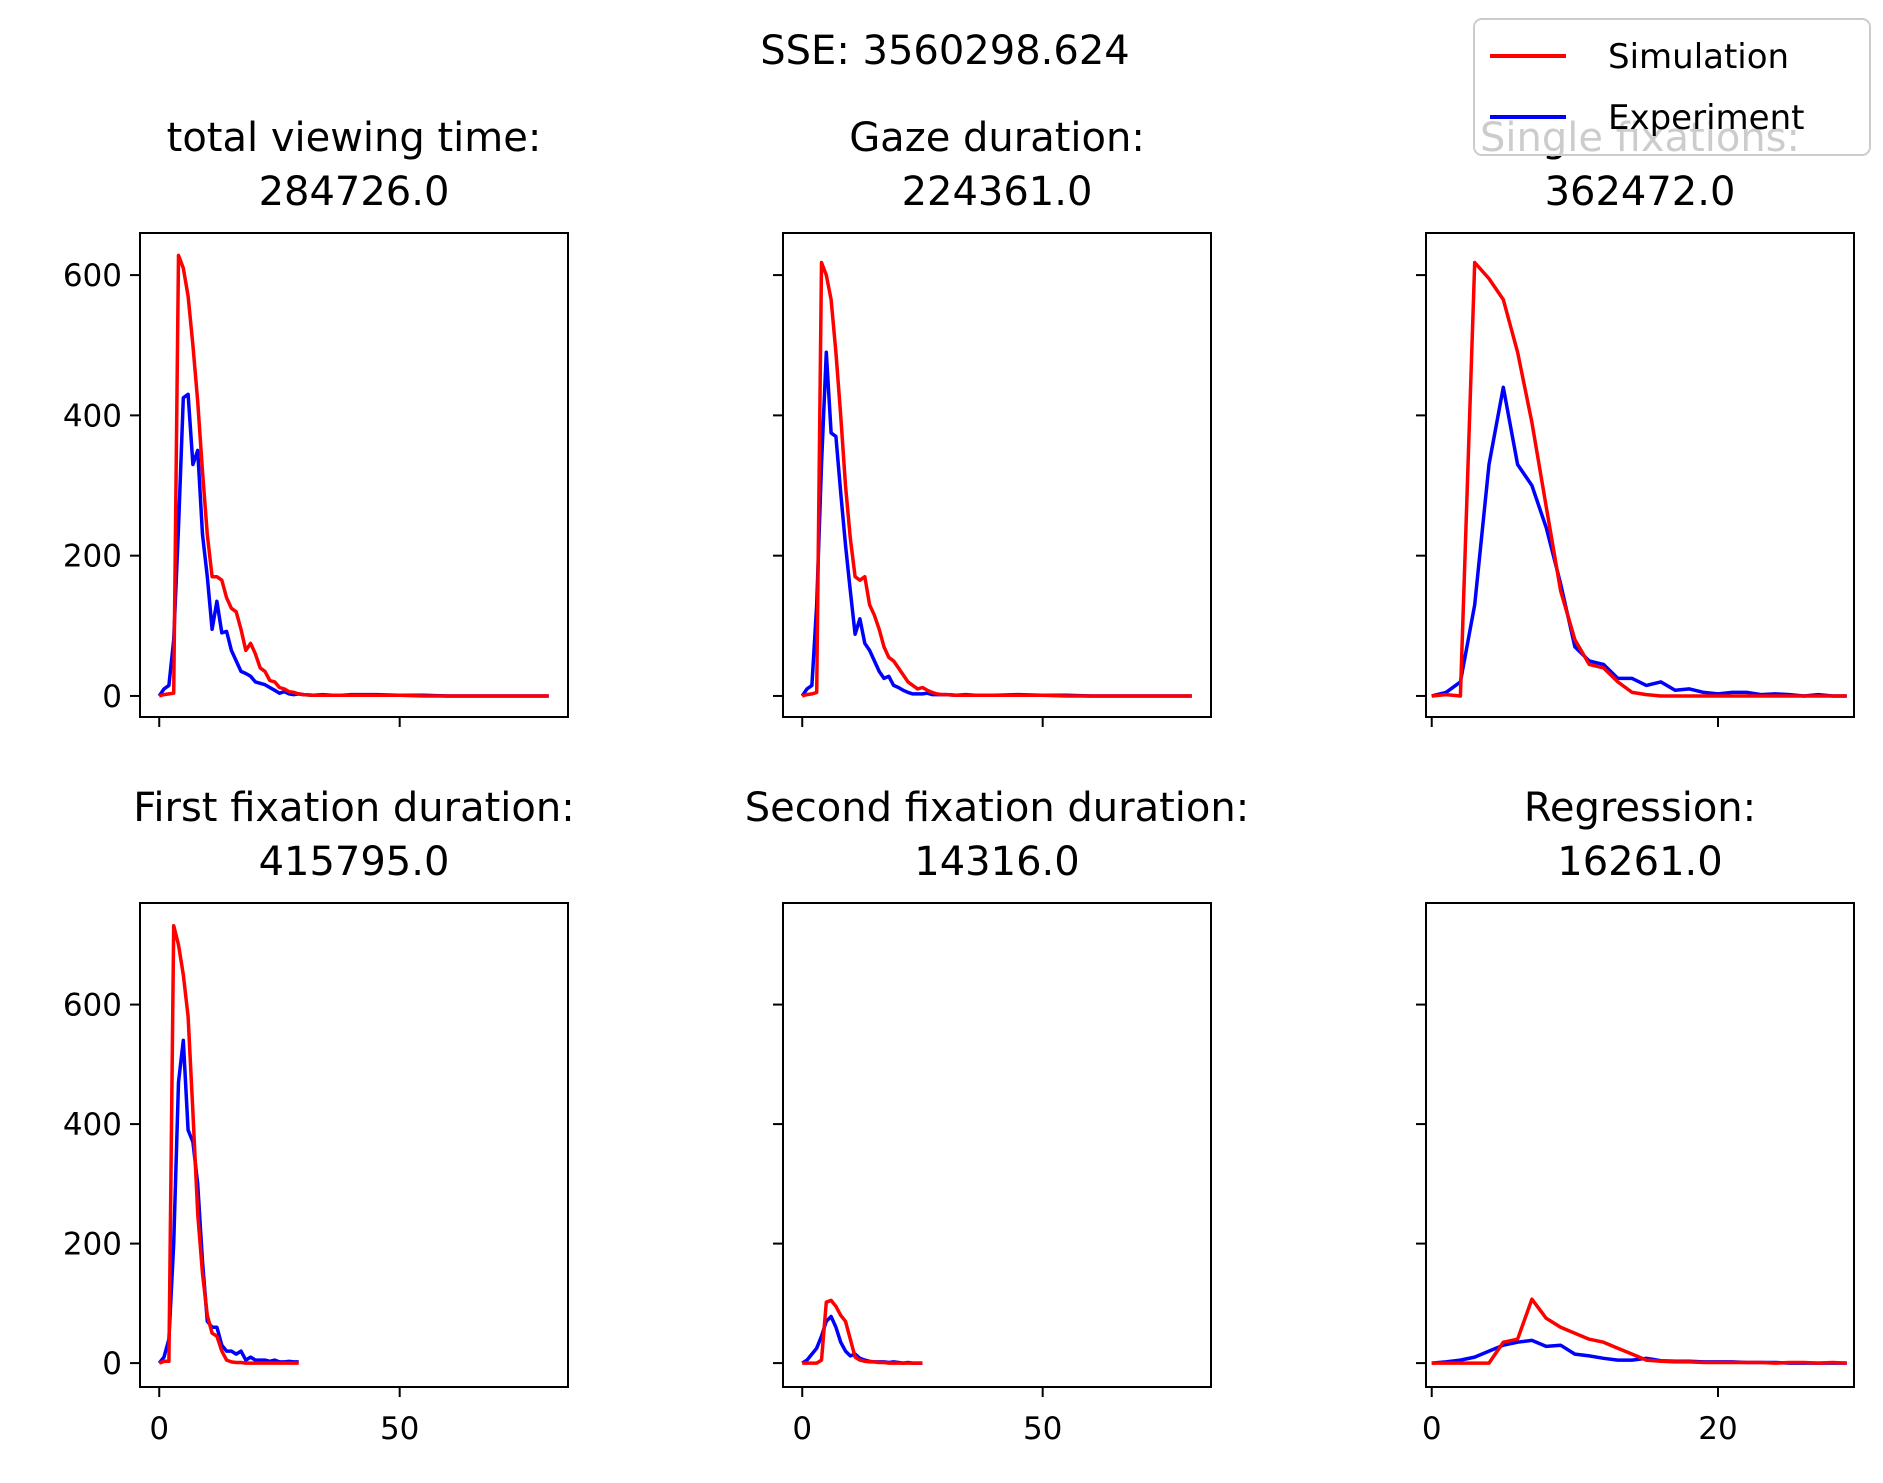 The height and width of the screenshot is (1483, 1883). I want to click on legend-simulation-label: Simulation, so click(1698, 57).